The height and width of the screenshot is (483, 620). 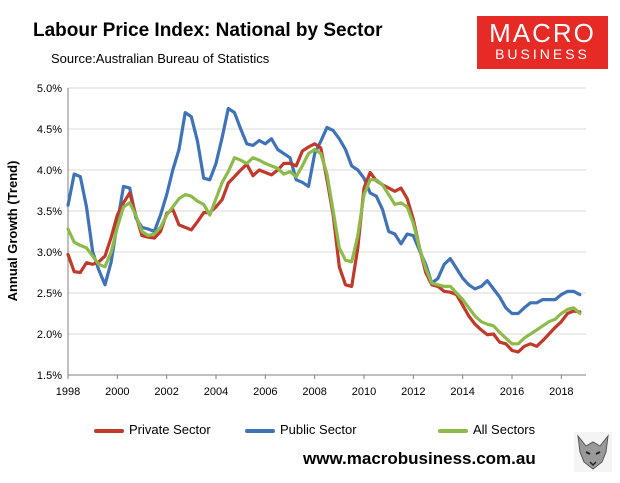 What do you see at coordinates (453, 430) in the screenshot?
I see `legend-swatch-all` at bounding box center [453, 430].